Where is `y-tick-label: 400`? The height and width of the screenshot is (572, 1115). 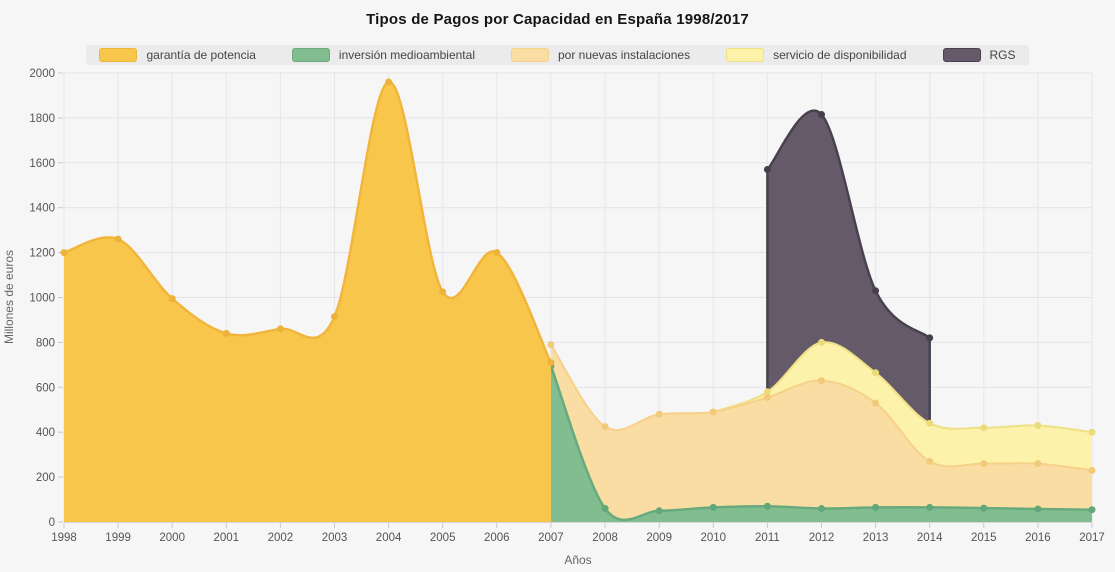
y-tick-label: 400 is located at coordinates (45, 433).